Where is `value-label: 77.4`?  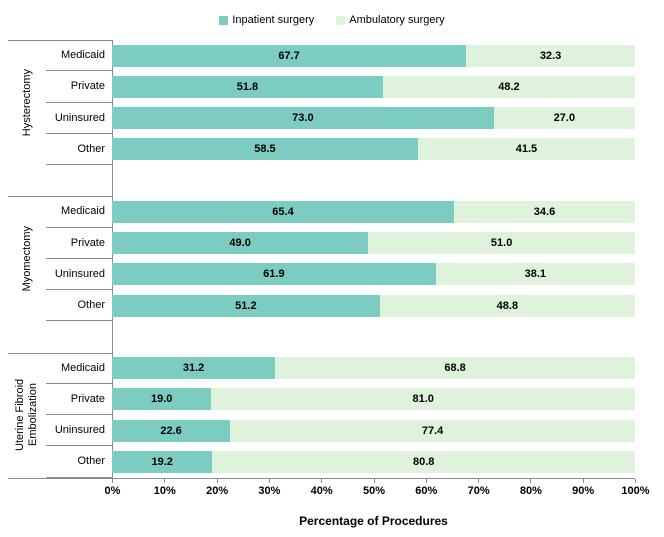
value-label: 77.4 is located at coordinates (432, 430).